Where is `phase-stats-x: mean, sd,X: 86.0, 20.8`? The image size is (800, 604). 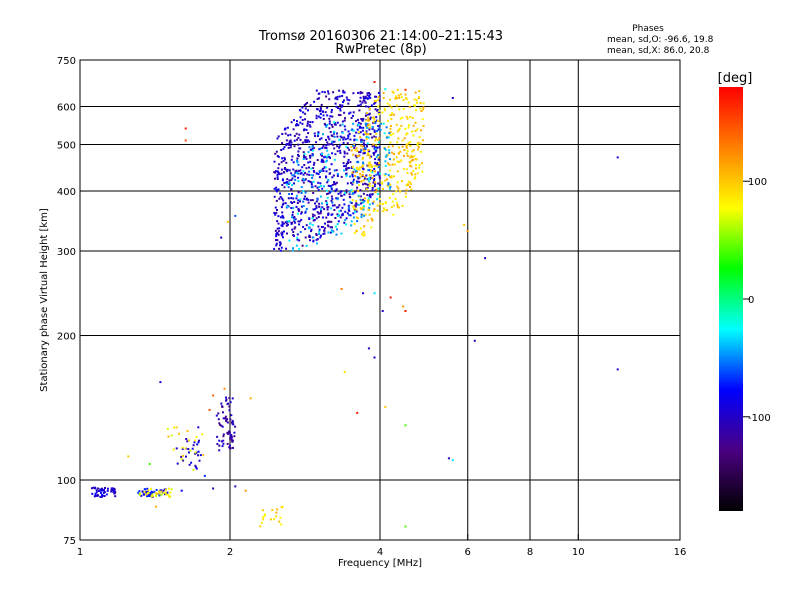 phase-stats-x: mean, sd,X: 86.0, 20.8 is located at coordinates (658, 51).